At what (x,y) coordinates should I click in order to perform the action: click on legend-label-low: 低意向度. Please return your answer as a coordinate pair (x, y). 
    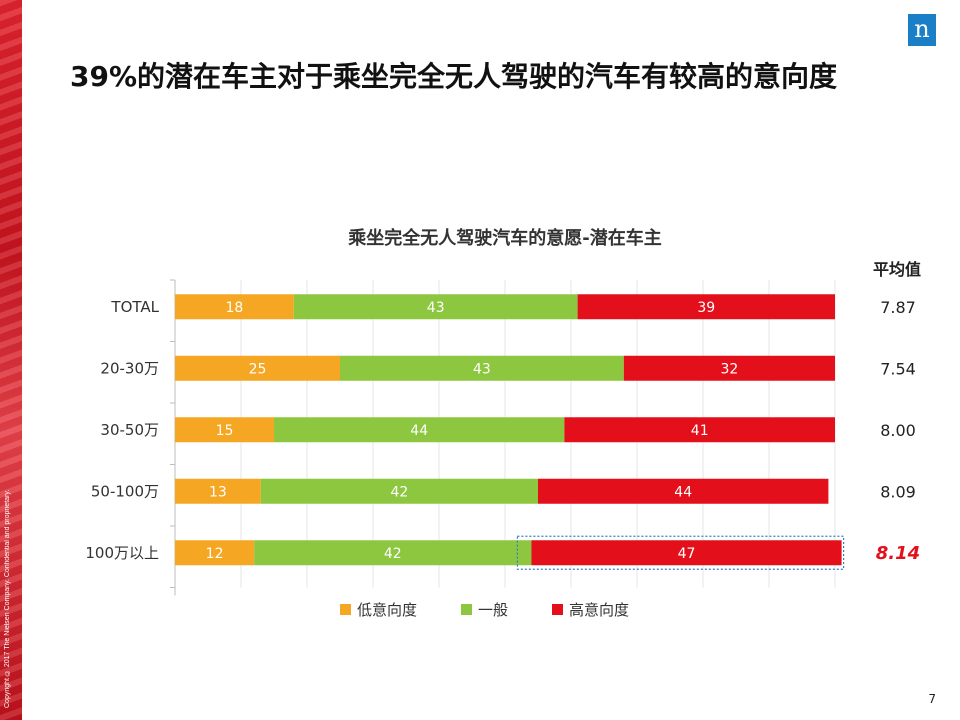
    Looking at the image, I should click on (387, 609).